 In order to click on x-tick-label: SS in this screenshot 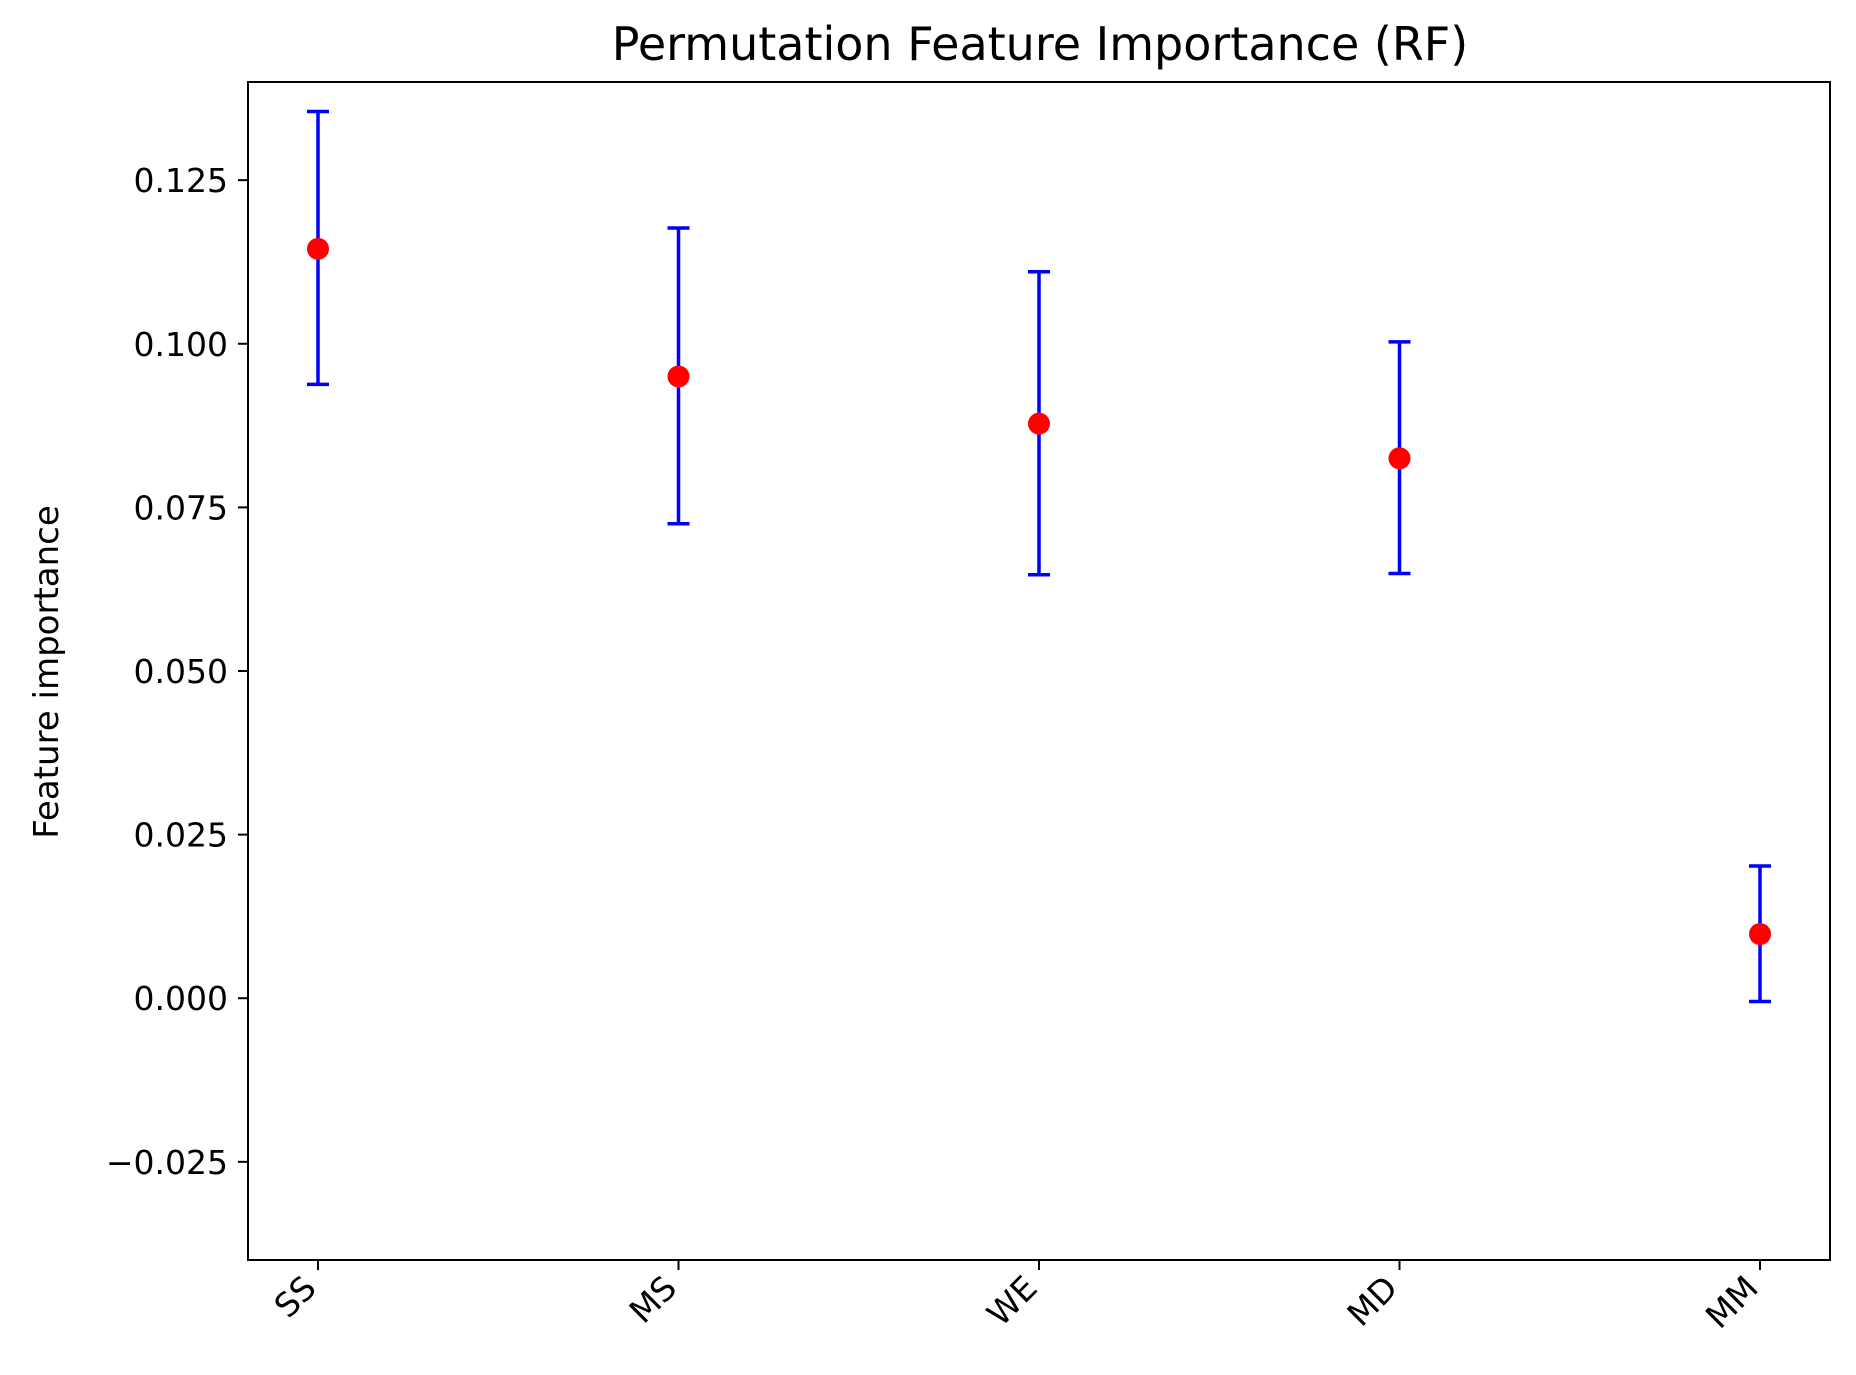, I will do `click(294, 1296)`.